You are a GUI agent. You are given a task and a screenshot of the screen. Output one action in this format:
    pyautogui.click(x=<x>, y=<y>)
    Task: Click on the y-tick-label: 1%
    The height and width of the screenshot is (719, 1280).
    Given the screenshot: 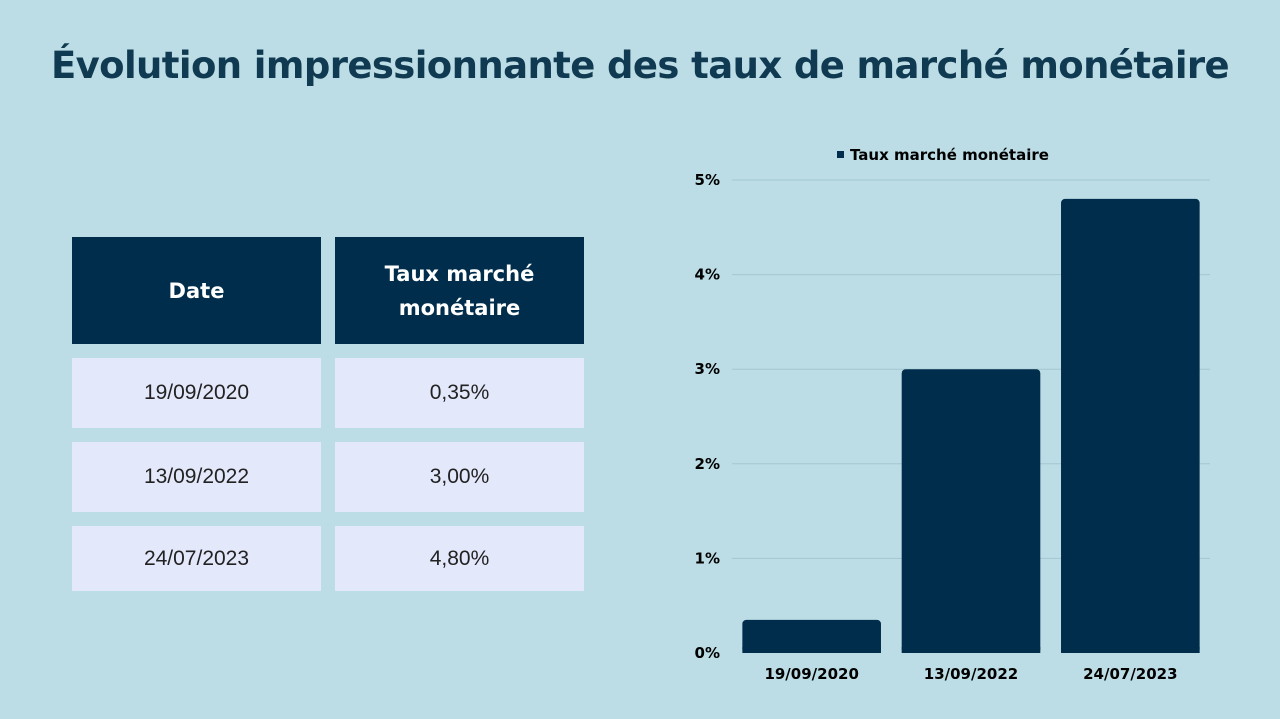 What is the action you would take?
    pyautogui.click(x=707, y=558)
    